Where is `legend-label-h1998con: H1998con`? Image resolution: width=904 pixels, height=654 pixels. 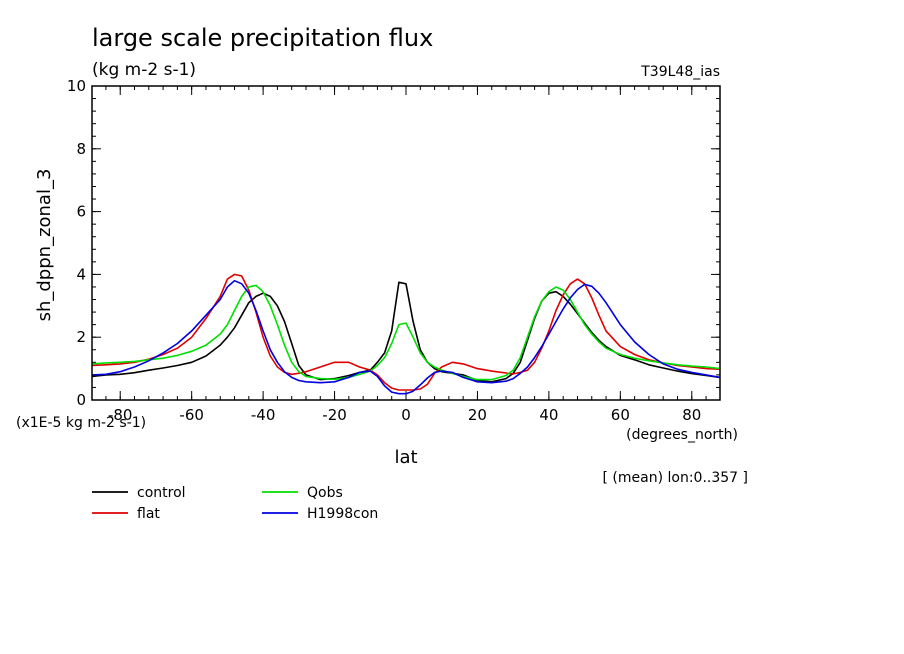 legend-label-h1998con: H1998con is located at coordinates (342, 514).